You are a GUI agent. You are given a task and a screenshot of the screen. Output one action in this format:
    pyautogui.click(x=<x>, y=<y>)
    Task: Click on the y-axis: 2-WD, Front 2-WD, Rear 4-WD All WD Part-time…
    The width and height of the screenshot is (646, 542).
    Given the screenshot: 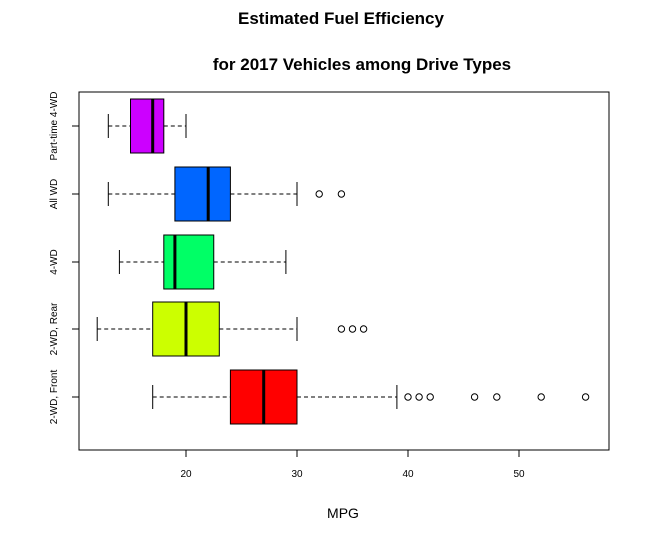 What is the action you would take?
    pyautogui.click(x=64, y=258)
    